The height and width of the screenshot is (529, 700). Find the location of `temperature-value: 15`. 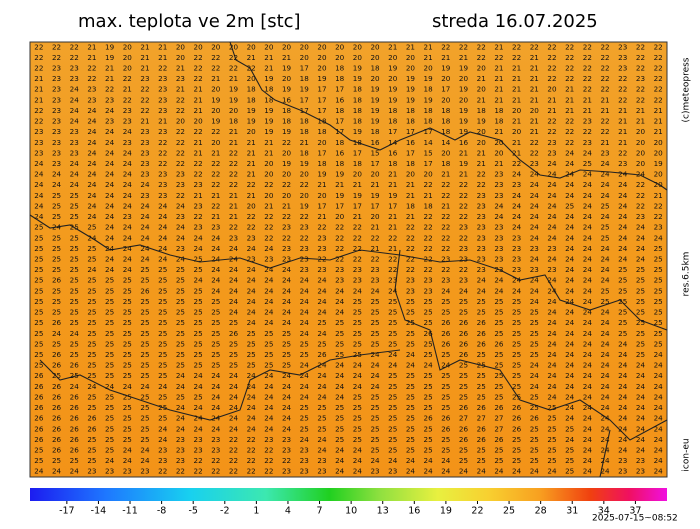

temperature-value: 15 is located at coordinates (374, 152).